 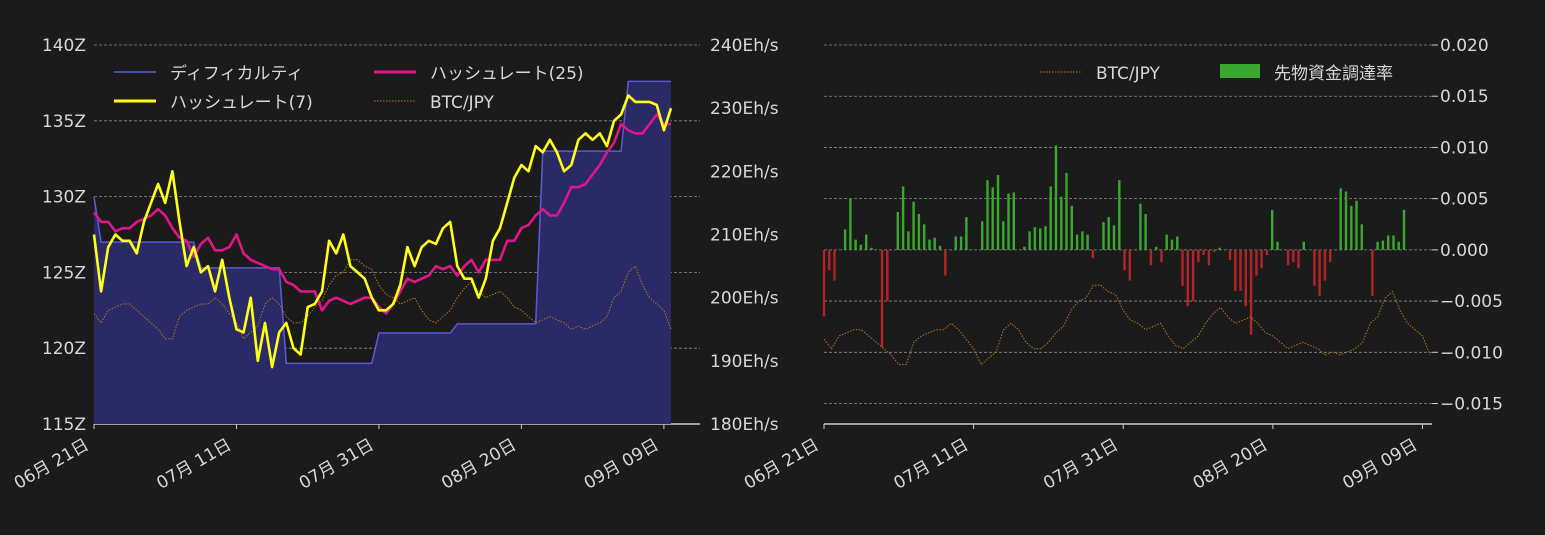 I want to click on x-axis-tick-label: 07月 11日, so click(x=194, y=464).